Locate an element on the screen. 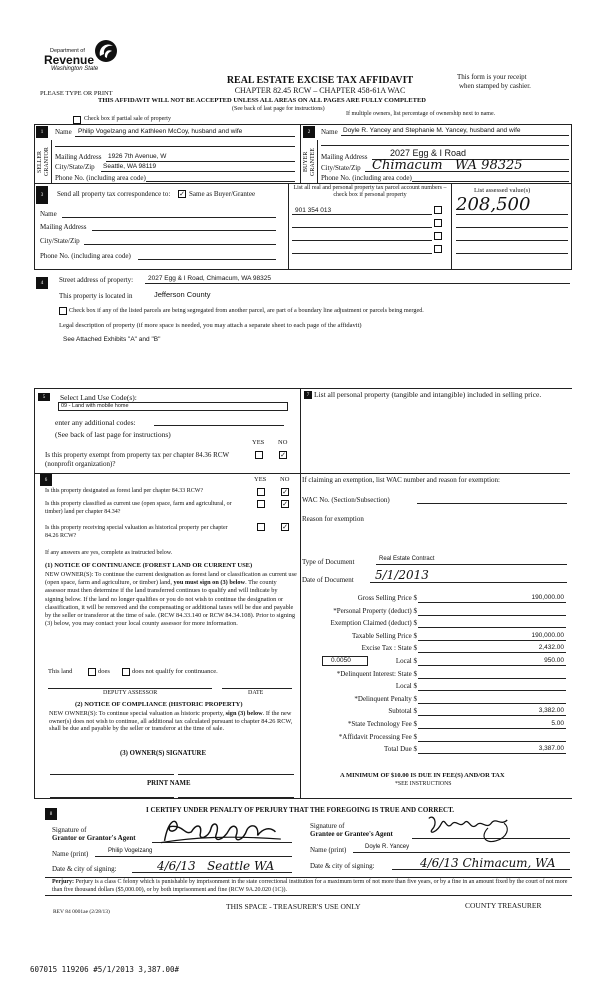 The image size is (600, 987). seller-mailing-label: Mailing Address is located at coordinates (78, 157).